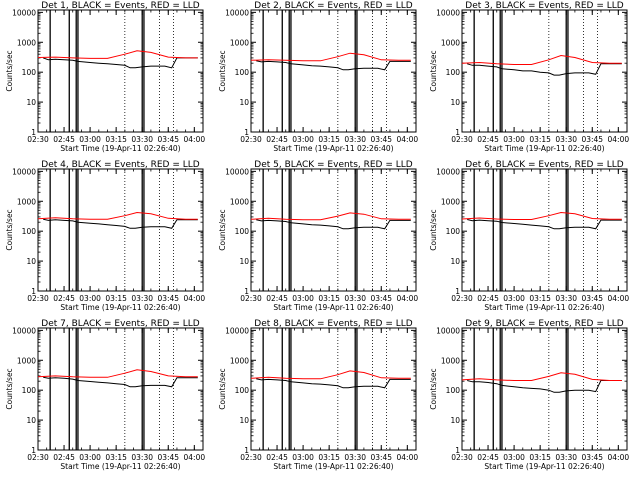  I want to click on panel-title: Det 7, BLACK = Events, RED = LLD, so click(120, 324).